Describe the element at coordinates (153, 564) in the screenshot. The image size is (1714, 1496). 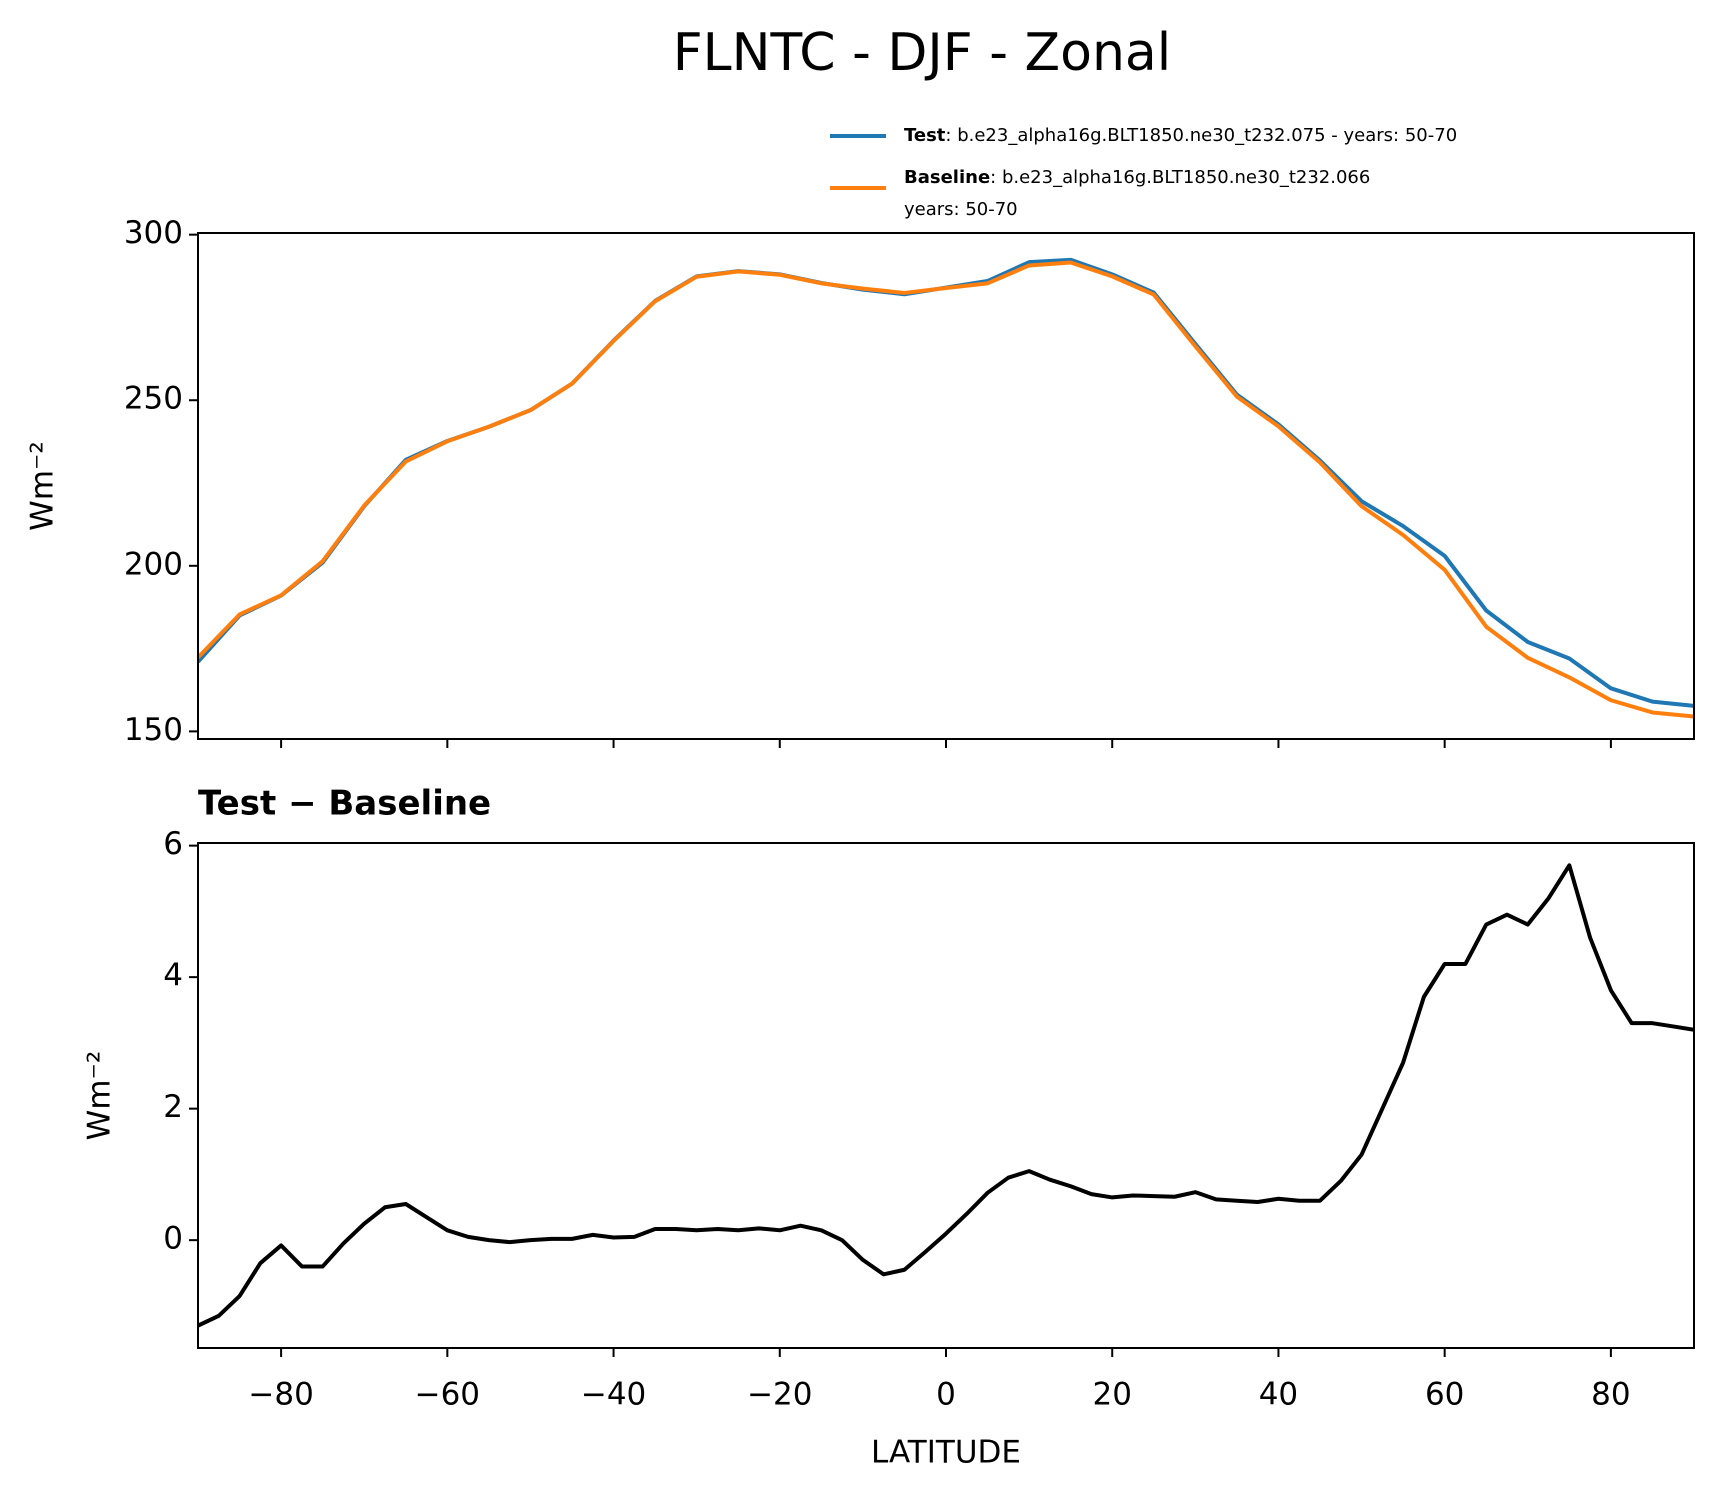
I see `y-tick-label: 200` at that location.